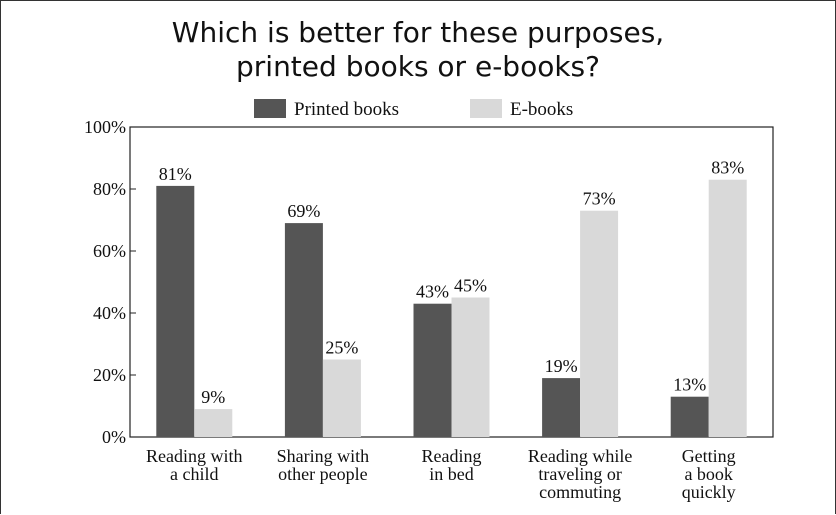 The width and height of the screenshot is (836, 515). What do you see at coordinates (418, 66) in the screenshot?
I see `chart-title-line-2: printed books or e-books?` at bounding box center [418, 66].